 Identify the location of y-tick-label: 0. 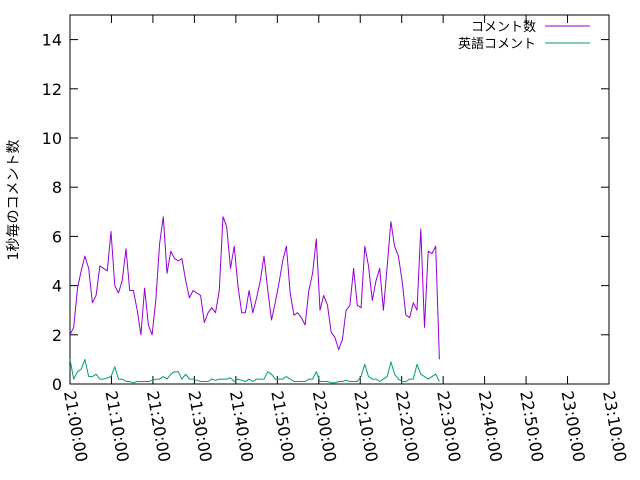
(57, 384).